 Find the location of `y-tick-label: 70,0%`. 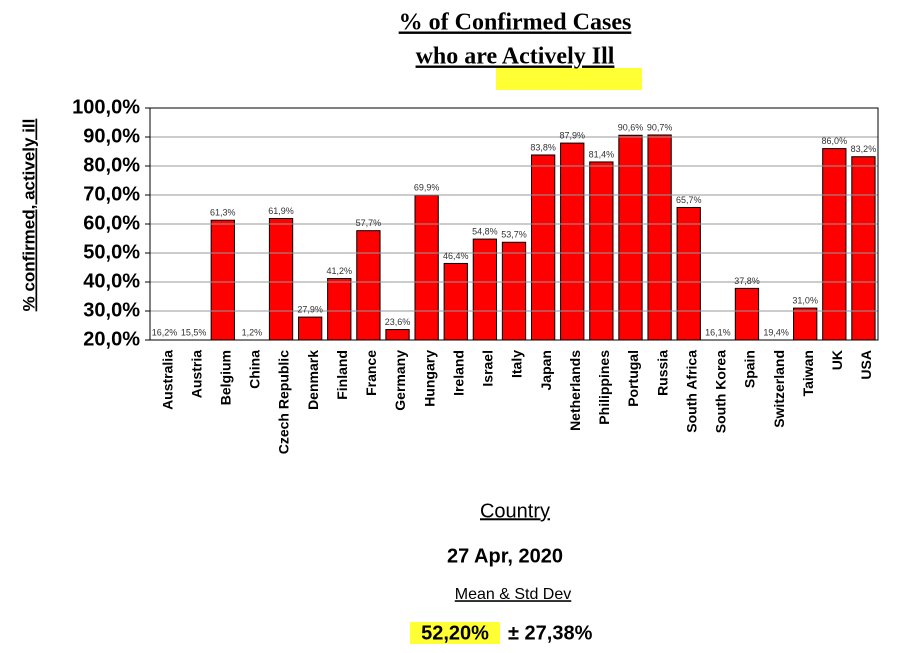

y-tick-label: 70,0% is located at coordinates (111, 194).